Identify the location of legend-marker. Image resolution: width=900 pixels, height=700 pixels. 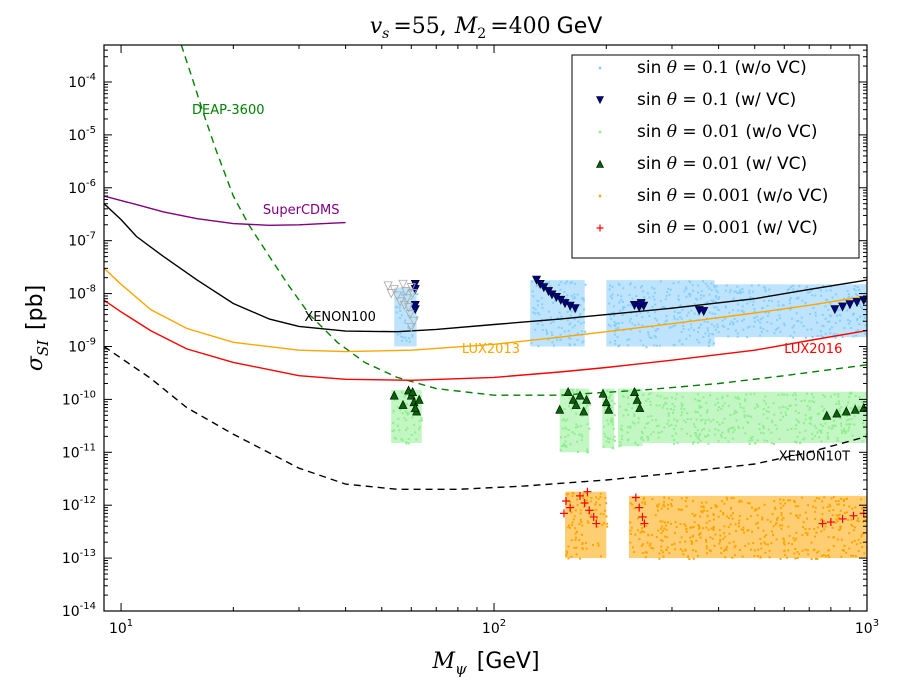
(600, 68).